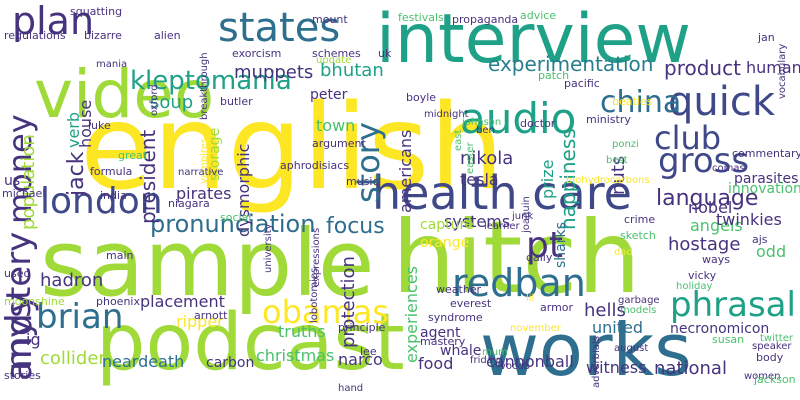 This screenshot has height=400, width=800. What do you see at coordinates (113, 195) in the screenshot?
I see `word-india: india` at bounding box center [113, 195].